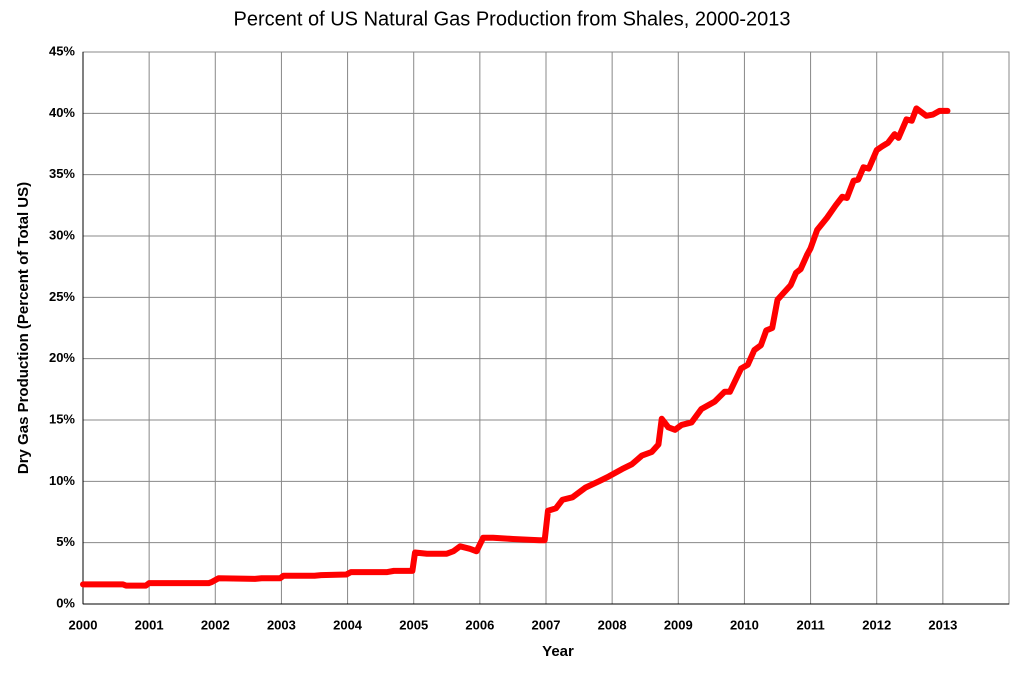 This screenshot has width=1024, height=674. I want to click on y-tick-label: 35%, so click(62, 173).